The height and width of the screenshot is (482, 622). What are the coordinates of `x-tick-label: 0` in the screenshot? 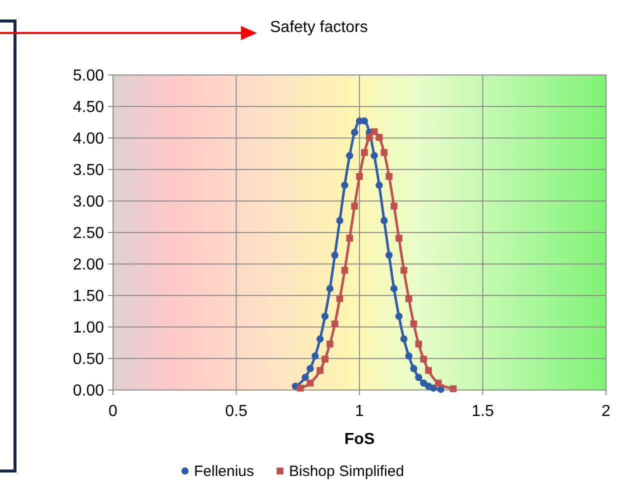 It's located at (113, 411).